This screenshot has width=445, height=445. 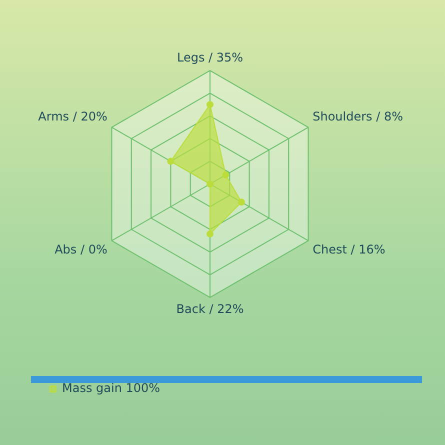 What do you see at coordinates (111, 388) in the screenshot?
I see `legend-label: Mass gain 100%` at bounding box center [111, 388].